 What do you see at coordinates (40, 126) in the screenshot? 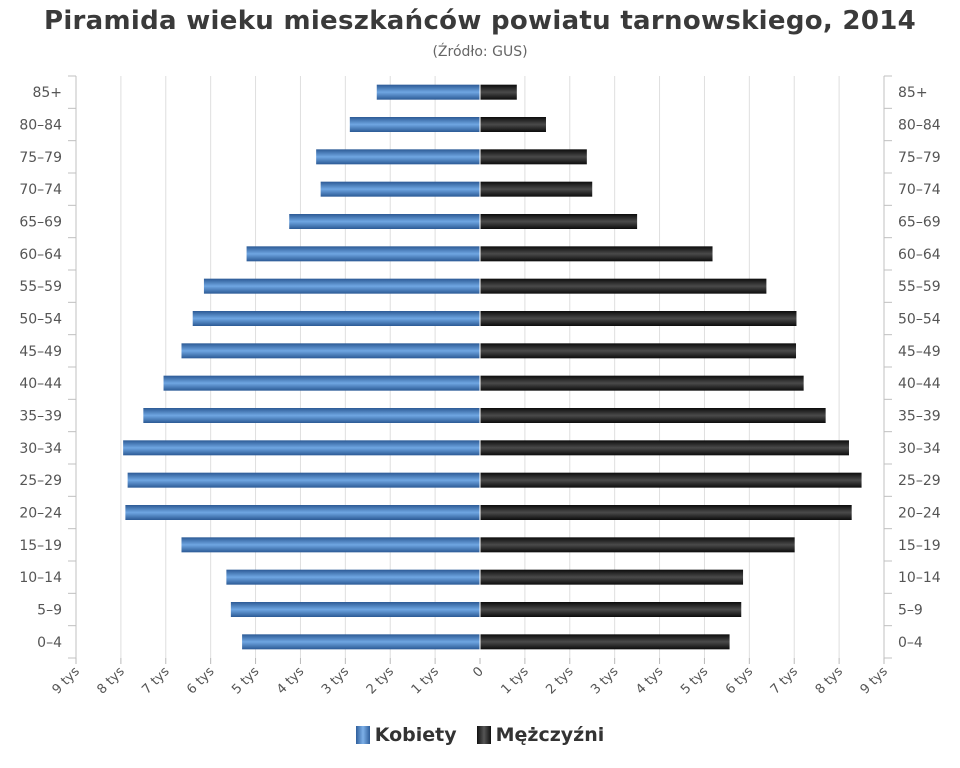
I see `y-tick-label-left: 80–84` at bounding box center [40, 126].